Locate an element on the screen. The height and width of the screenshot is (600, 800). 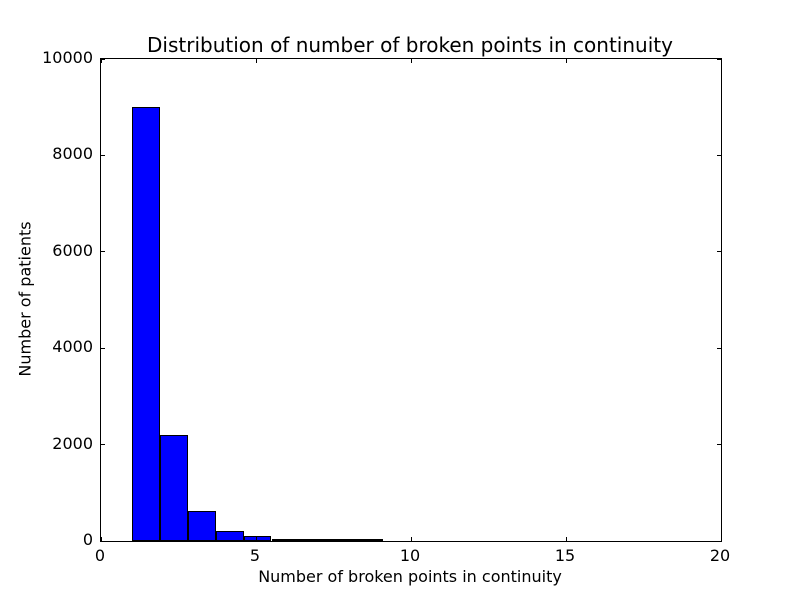
x-tick-label: 0 is located at coordinates (100, 555).